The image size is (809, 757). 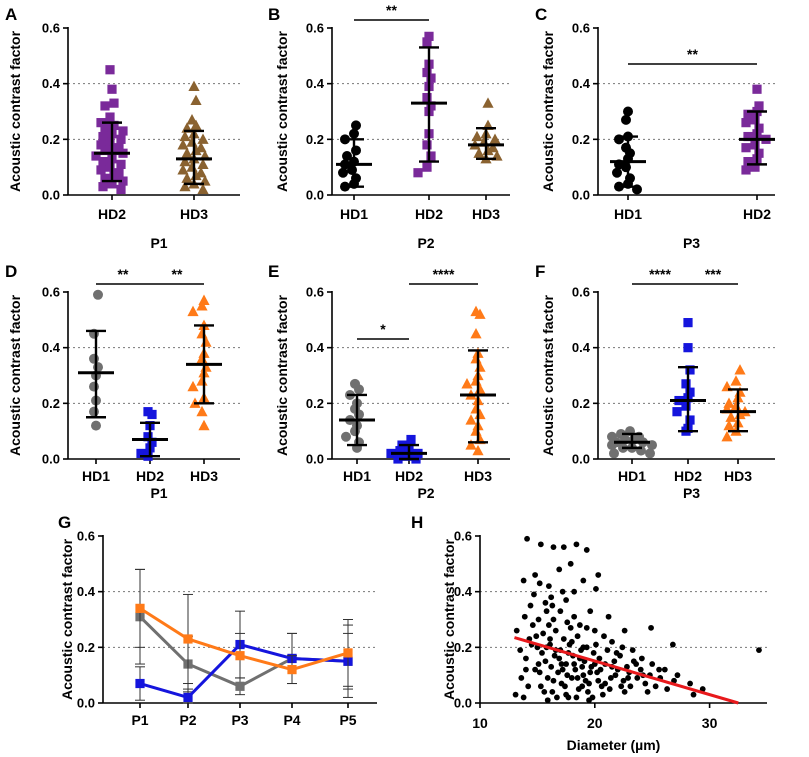 What do you see at coordinates (11, 271) in the screenshot?
I see `panel-letter: D` at bounding box center [11, 271].